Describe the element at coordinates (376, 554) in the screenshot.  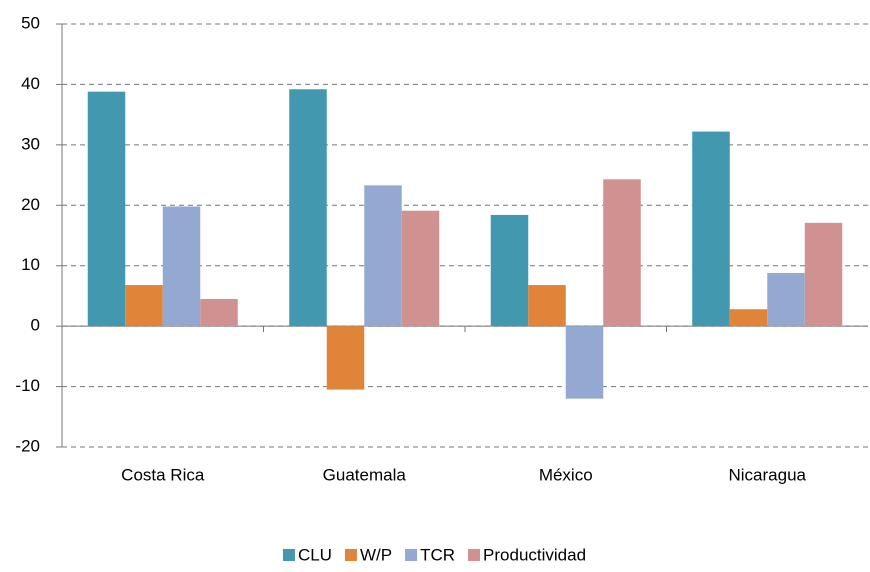
I see `legend-label: W/P` at that location.